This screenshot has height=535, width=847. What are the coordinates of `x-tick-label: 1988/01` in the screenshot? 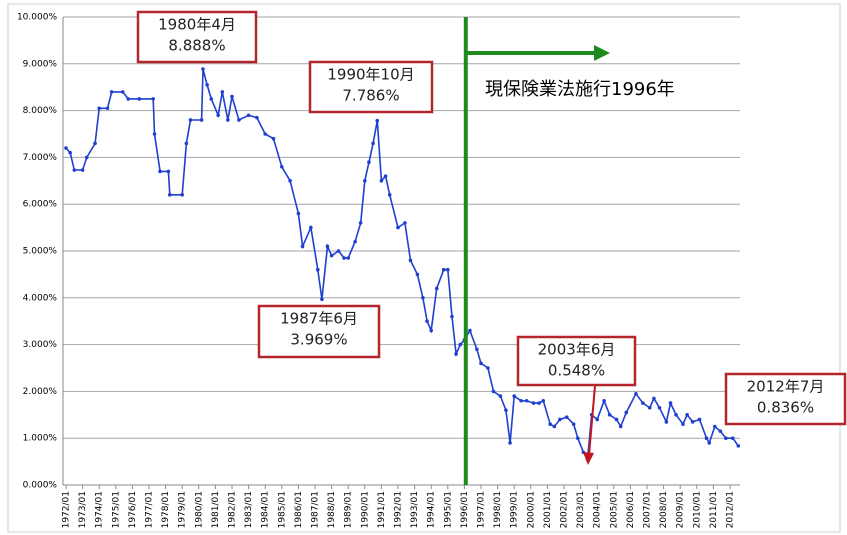 It's located at (332, 509).